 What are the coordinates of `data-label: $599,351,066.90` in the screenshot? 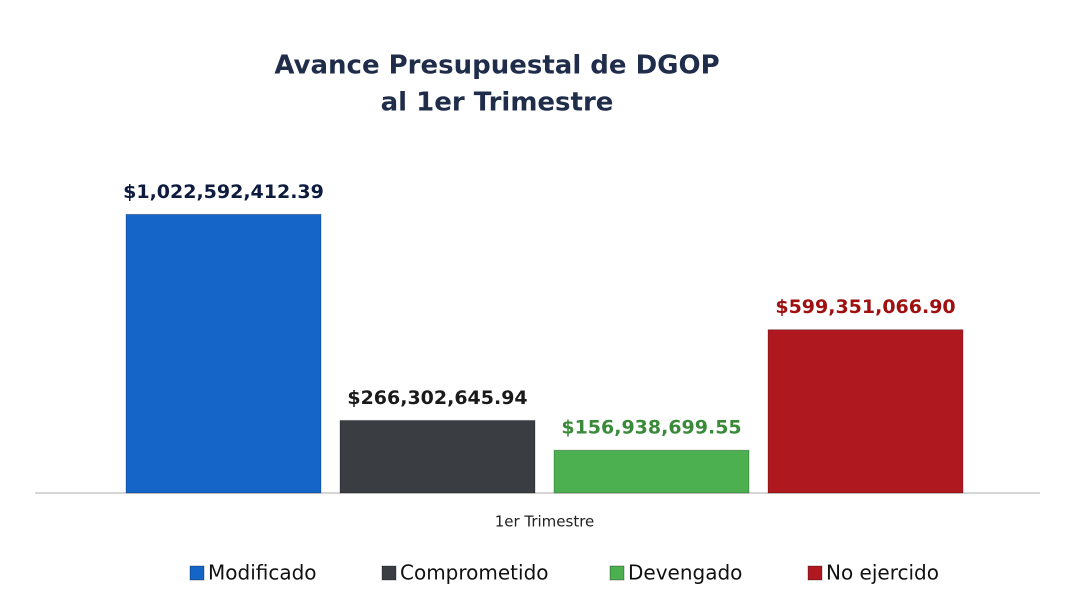 It's located at (865, 307).